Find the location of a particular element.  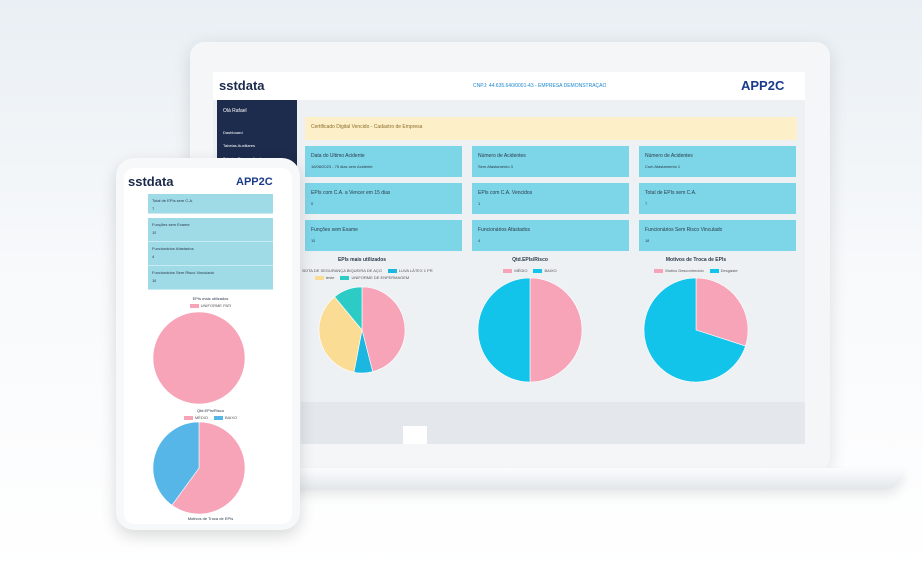

footer-box is located at coordinates (415, 435).